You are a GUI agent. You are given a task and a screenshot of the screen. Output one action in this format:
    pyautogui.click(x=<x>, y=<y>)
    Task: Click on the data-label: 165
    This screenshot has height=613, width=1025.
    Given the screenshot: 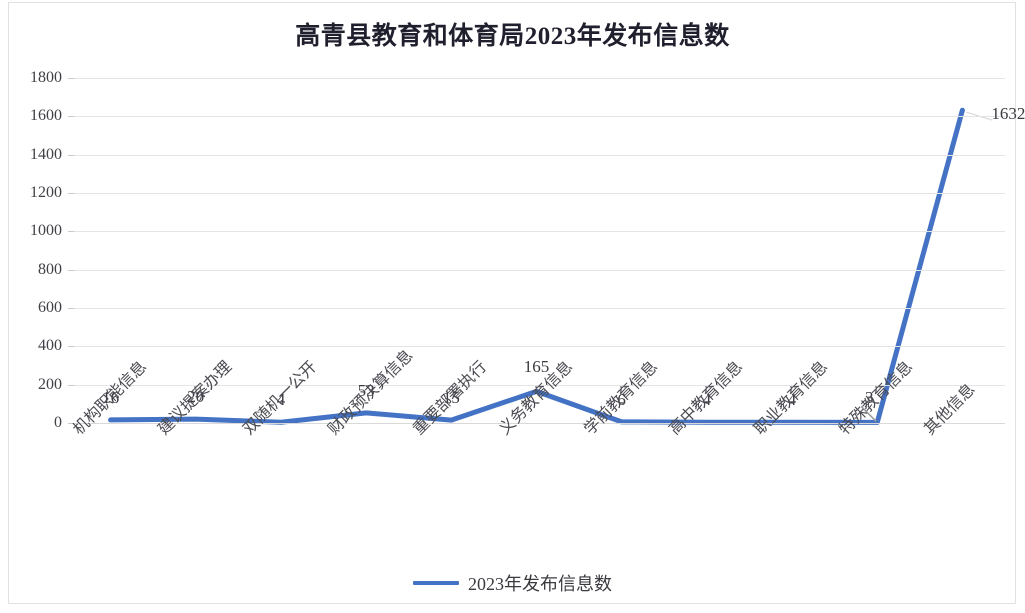 What is the action you would take?
    pyautogui.click(x=536, y=367)
    